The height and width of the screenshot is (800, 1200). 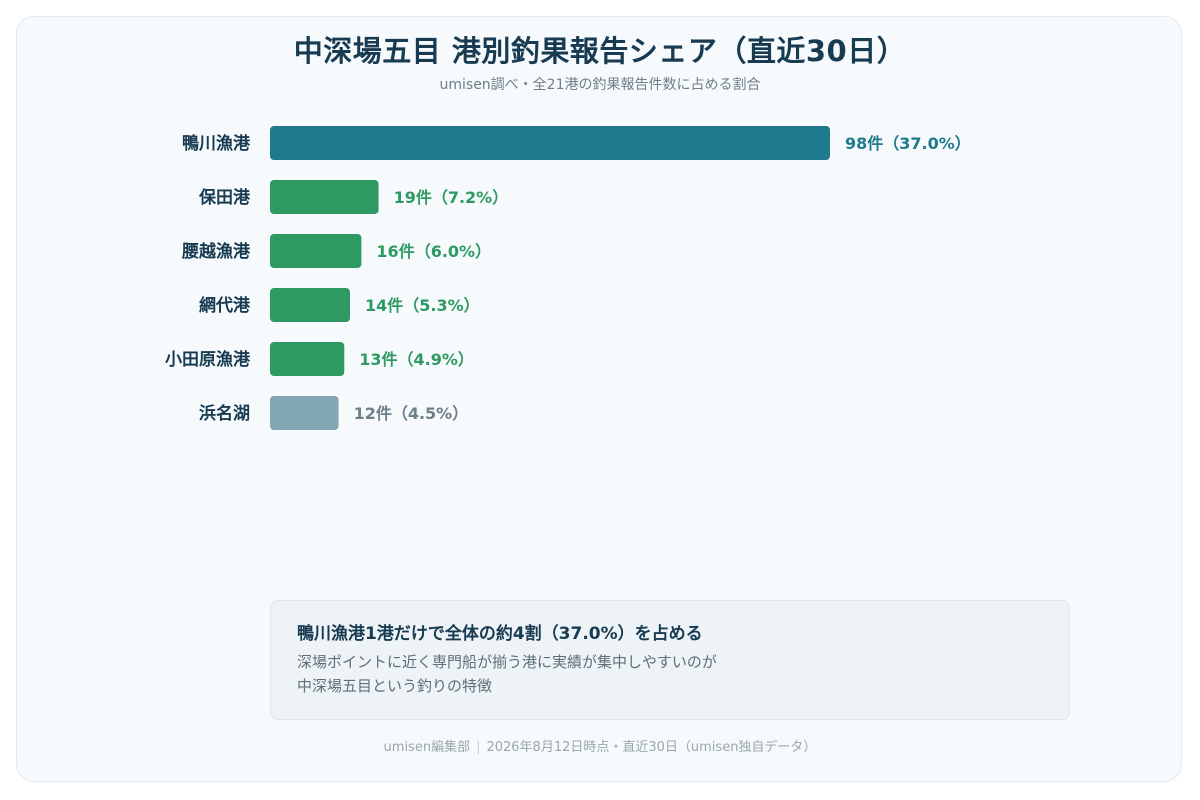 I want to click on value-label: 12件（4.5%）, so click(x=411, y=413).